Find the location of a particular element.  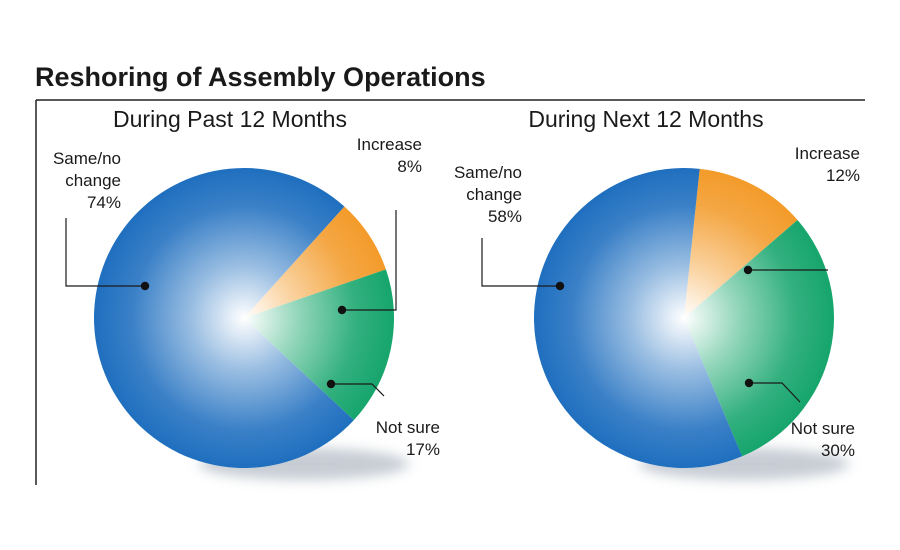

slice-label-line: 12% is located at coordinates (843, 175).